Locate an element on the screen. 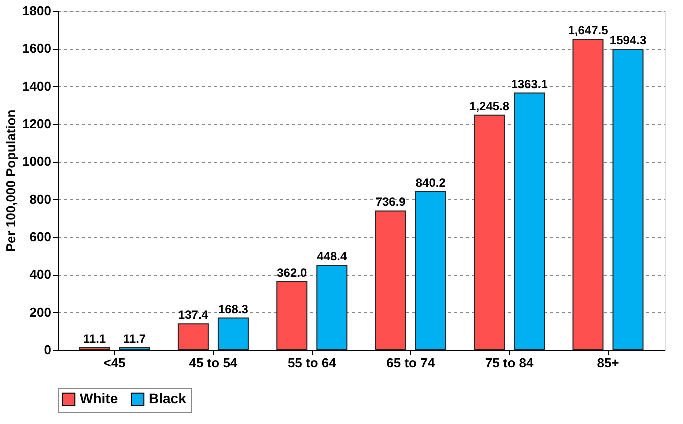 The height and width of the screenshot is (424, 683). y-tick-label: 1000 is located at coordinates (37, 162).